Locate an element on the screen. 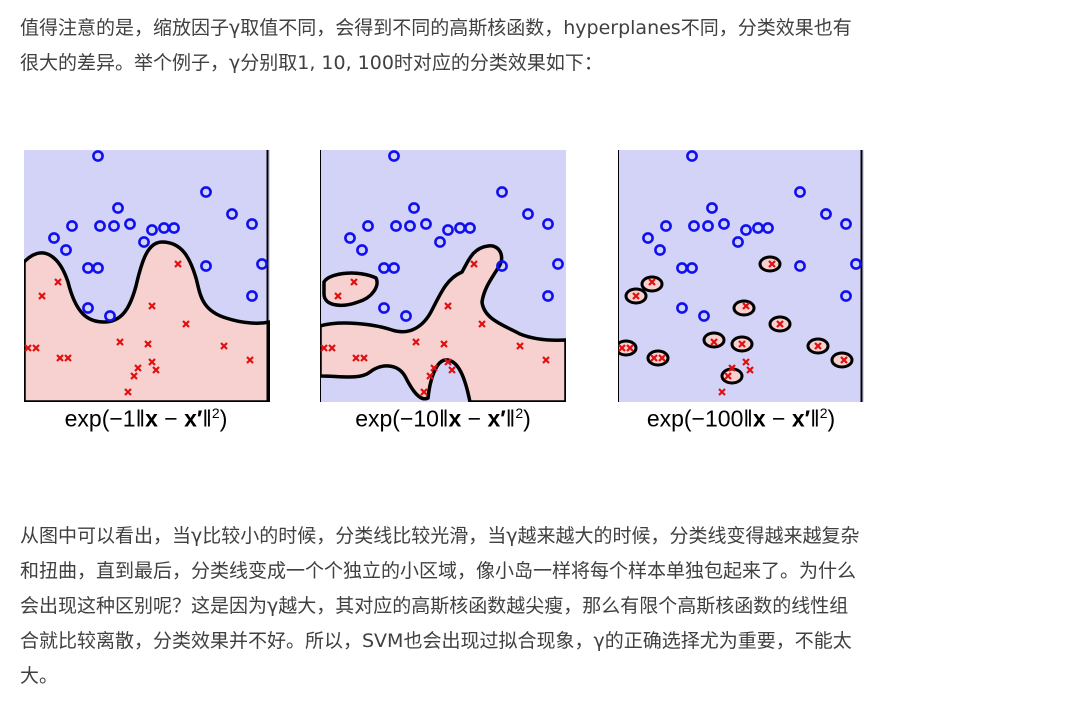 The height and width of the screenshot is (713, 1084). caption-text: exp(−10‖ is located at coordinates (402, 418).